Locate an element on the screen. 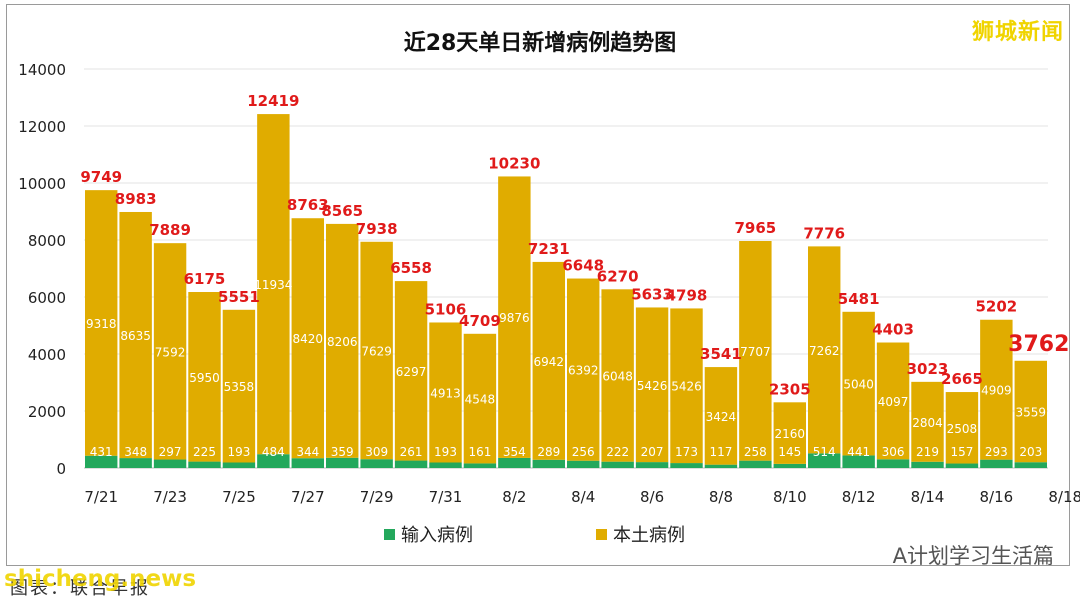 The image size is (1080, 601). total-value-label: 3762 is located at coordinates (1038, 344).